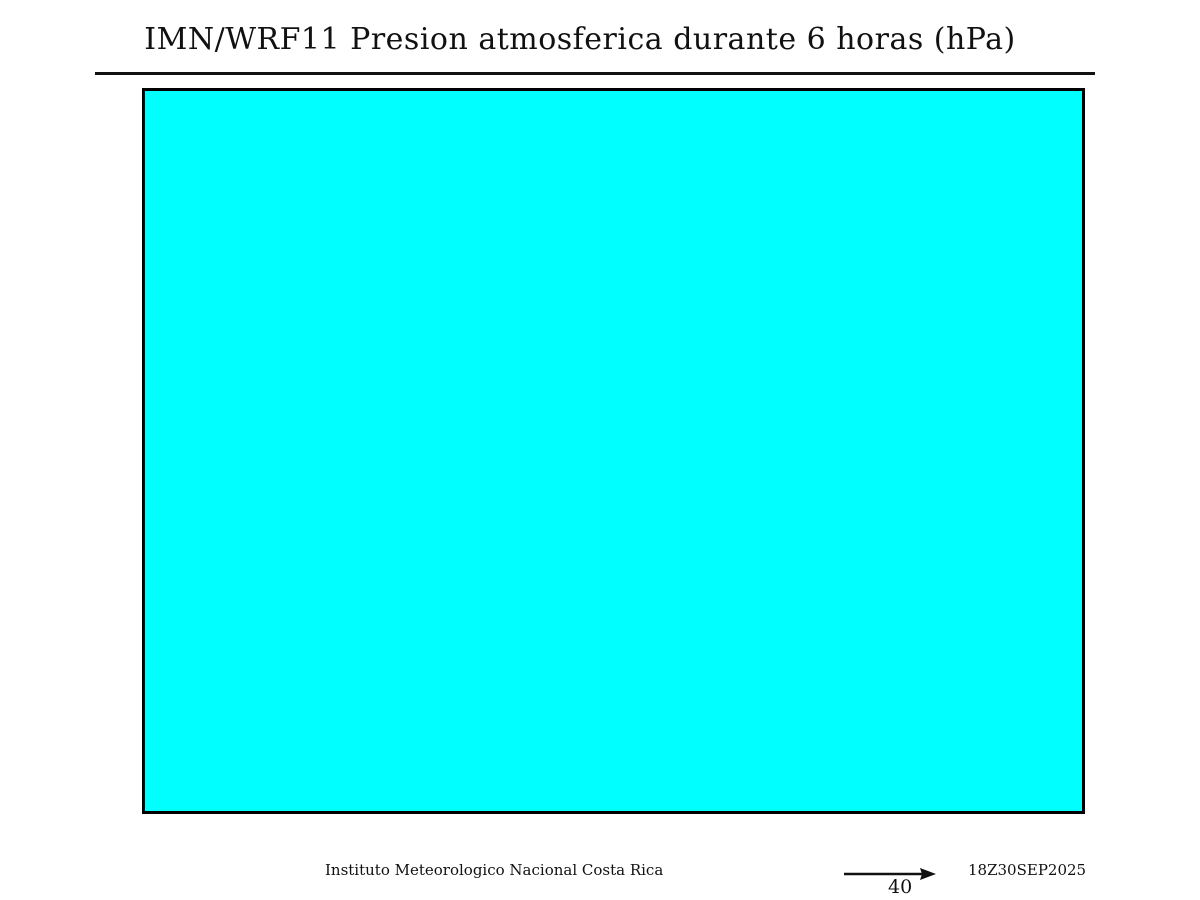 This screenshot has width=1200, height=900. Describe the element at coordinates (1027, 870) in the screenshot. I see `footer-timestamp: 18Z30SEP2025` at that location.